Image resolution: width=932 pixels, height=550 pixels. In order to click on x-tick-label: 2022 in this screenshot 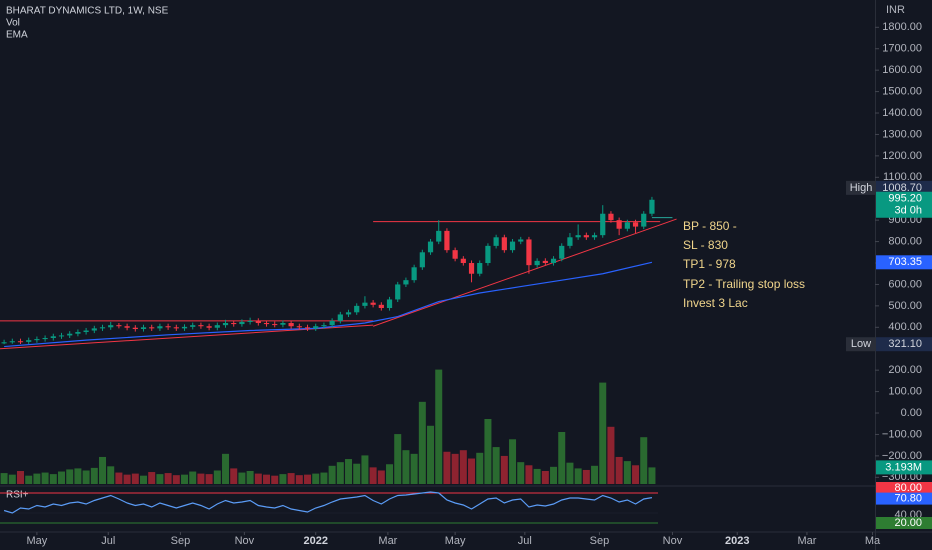, I will do `click(315, 541)`.